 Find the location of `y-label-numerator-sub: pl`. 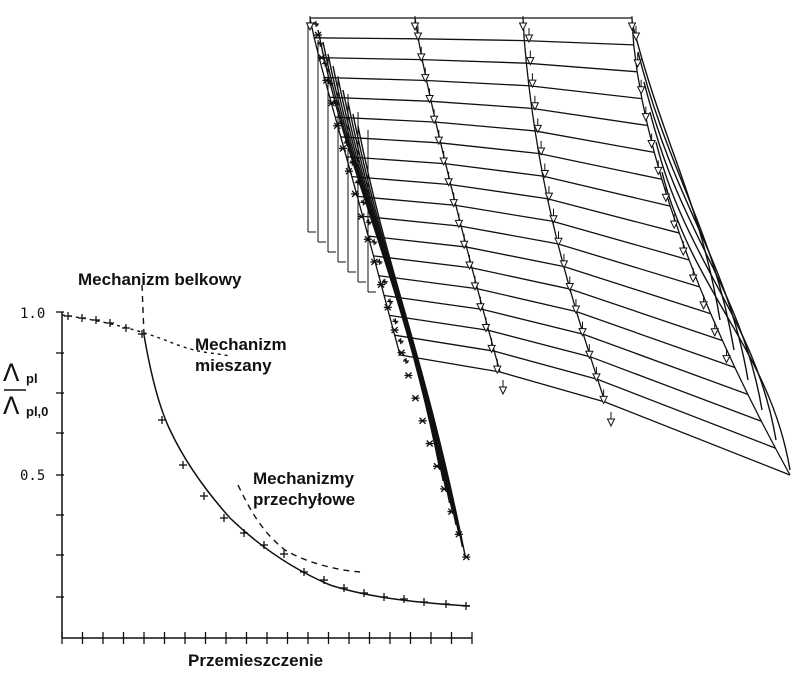

y-label-numerator-sub: pl is located at coordinates (32, 378).